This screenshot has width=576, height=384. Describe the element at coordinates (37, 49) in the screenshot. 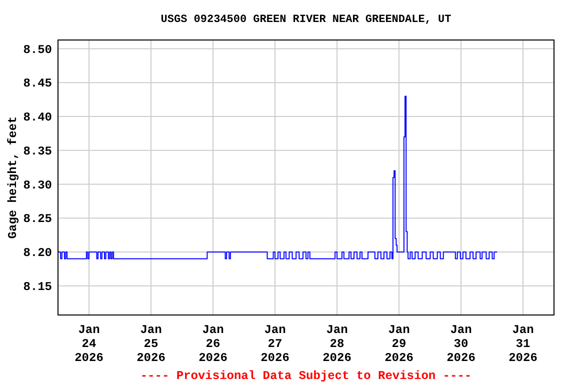

I see `y-tick-label: 8.50` at that location.